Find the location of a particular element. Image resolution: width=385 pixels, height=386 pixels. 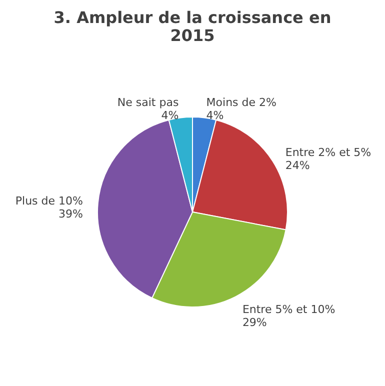

slice-label: Entre 5% et 10% is located at coordinates (289, 309).